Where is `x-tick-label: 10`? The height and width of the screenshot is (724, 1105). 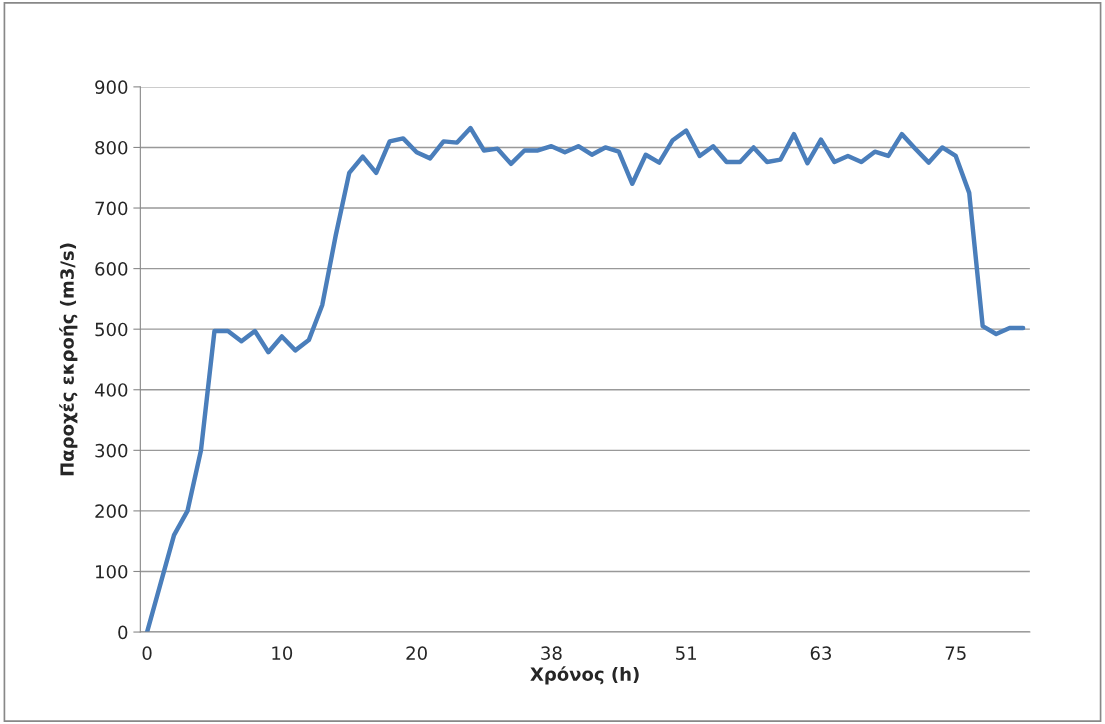 x-tick-label: 10 is located at coordinates (282, 653).